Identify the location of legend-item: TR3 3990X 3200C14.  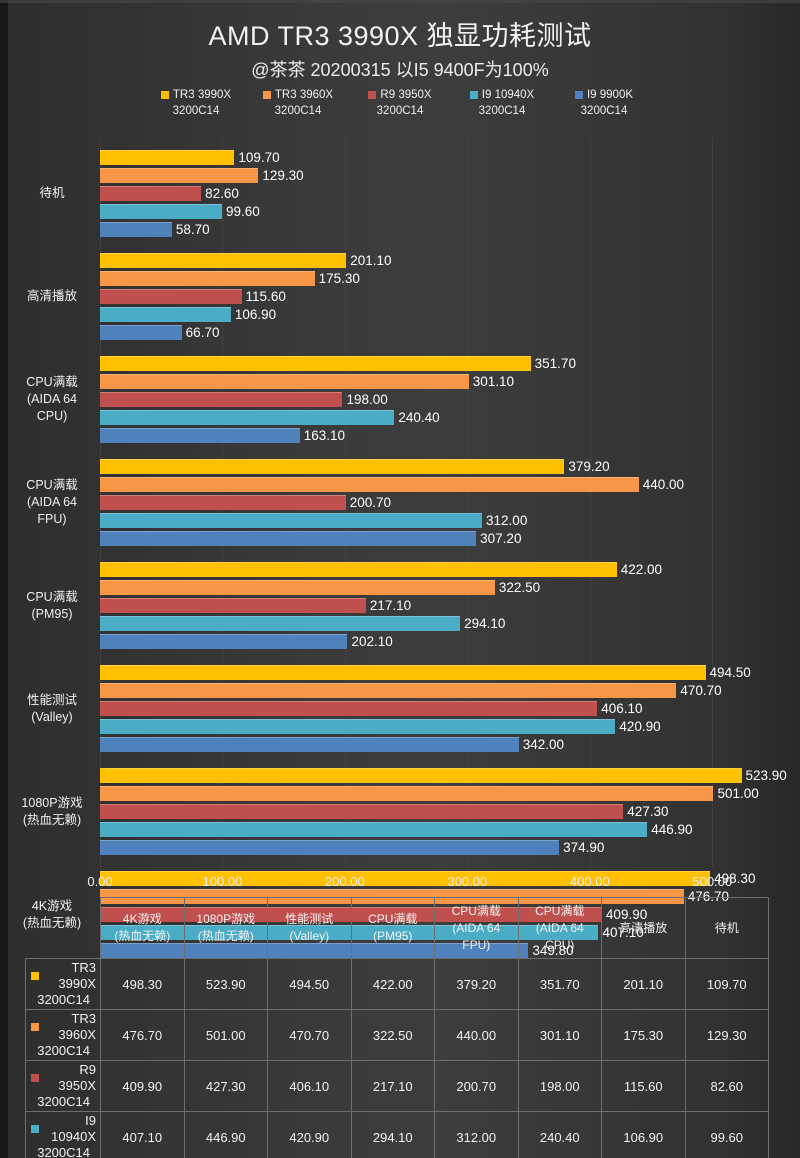
(196, 104).